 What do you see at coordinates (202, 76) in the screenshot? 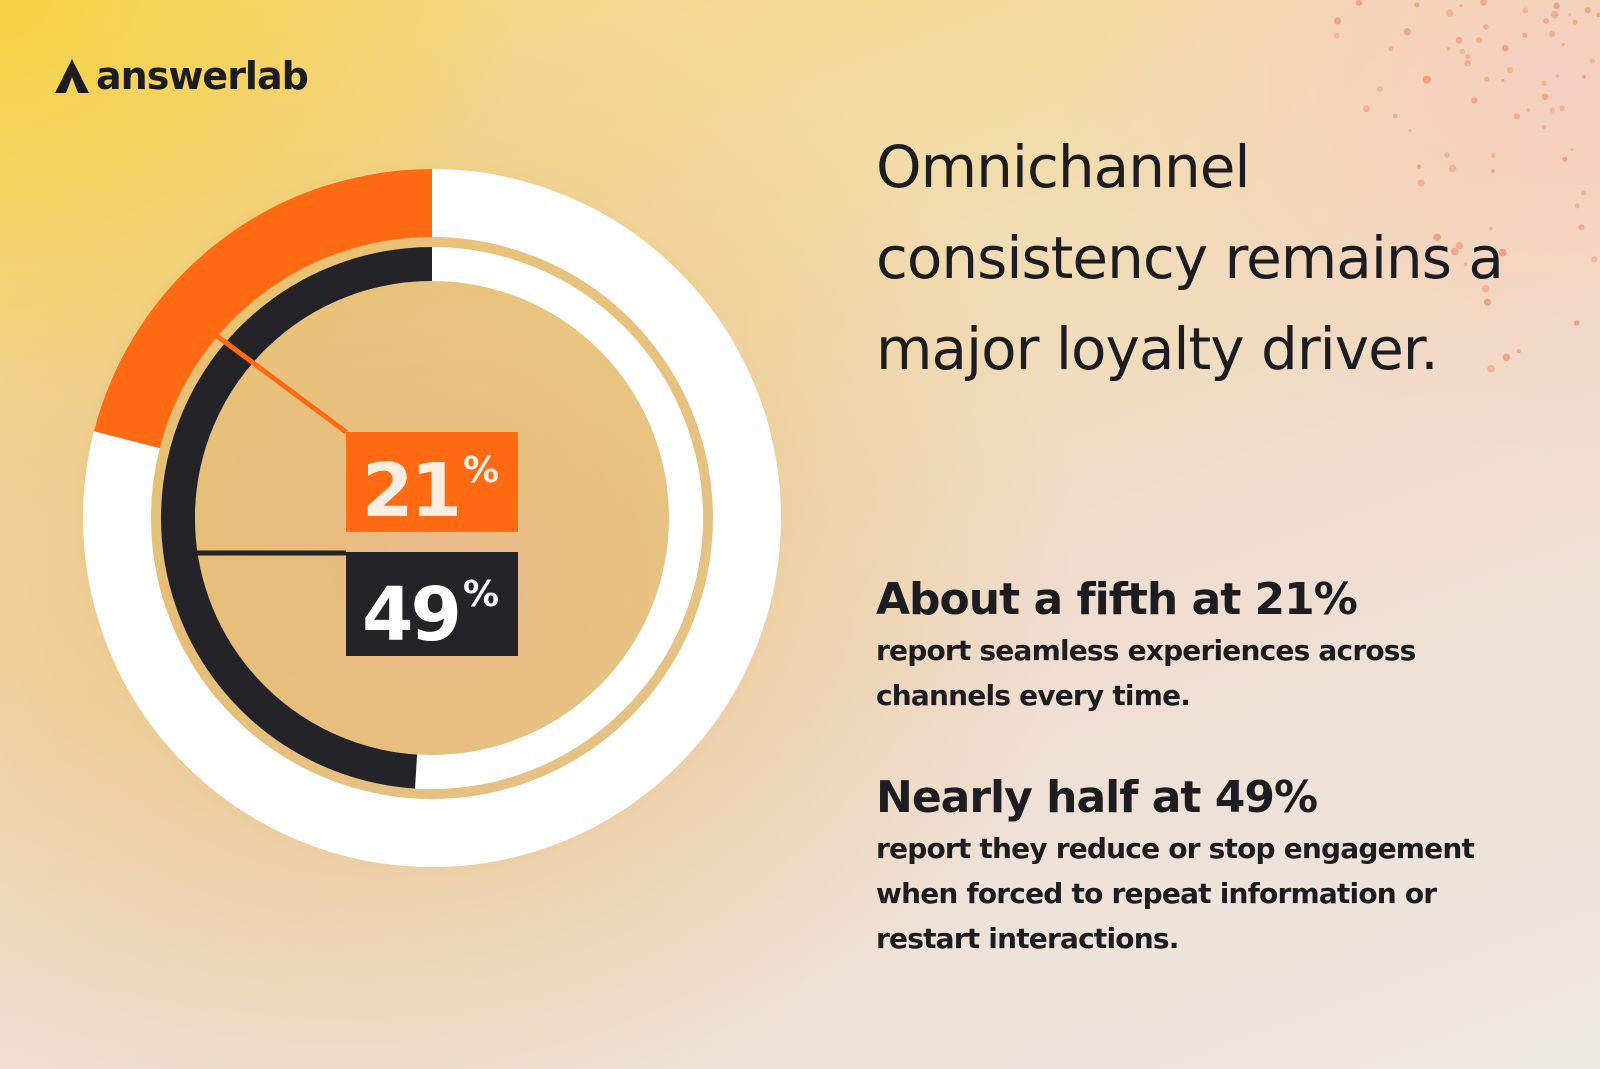
I see `brand-name: answerlab` at bounding box center [202, 76].